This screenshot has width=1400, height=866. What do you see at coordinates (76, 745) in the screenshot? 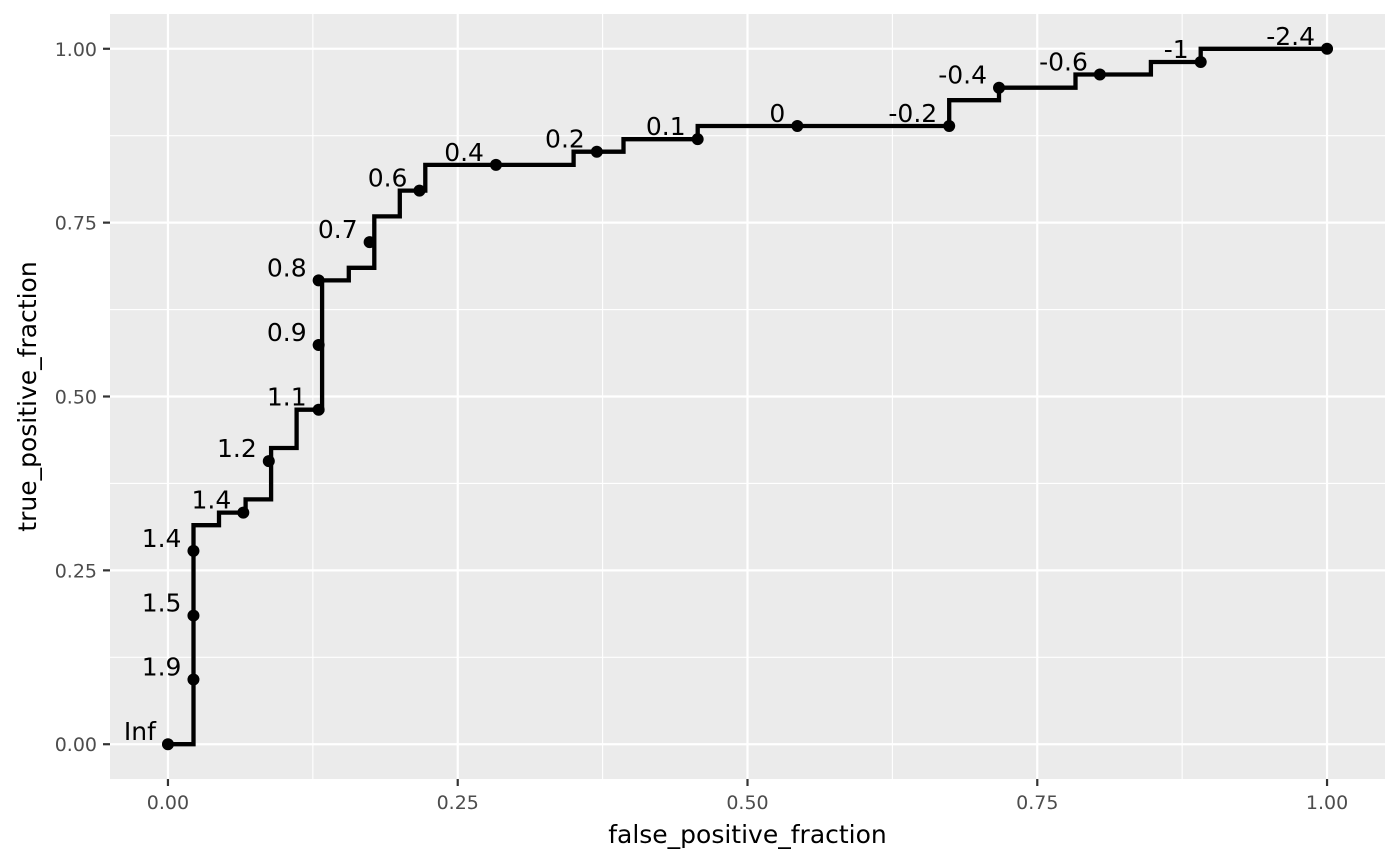
I see `y-tick-label: 0.00` at bounding box center [76, 745].